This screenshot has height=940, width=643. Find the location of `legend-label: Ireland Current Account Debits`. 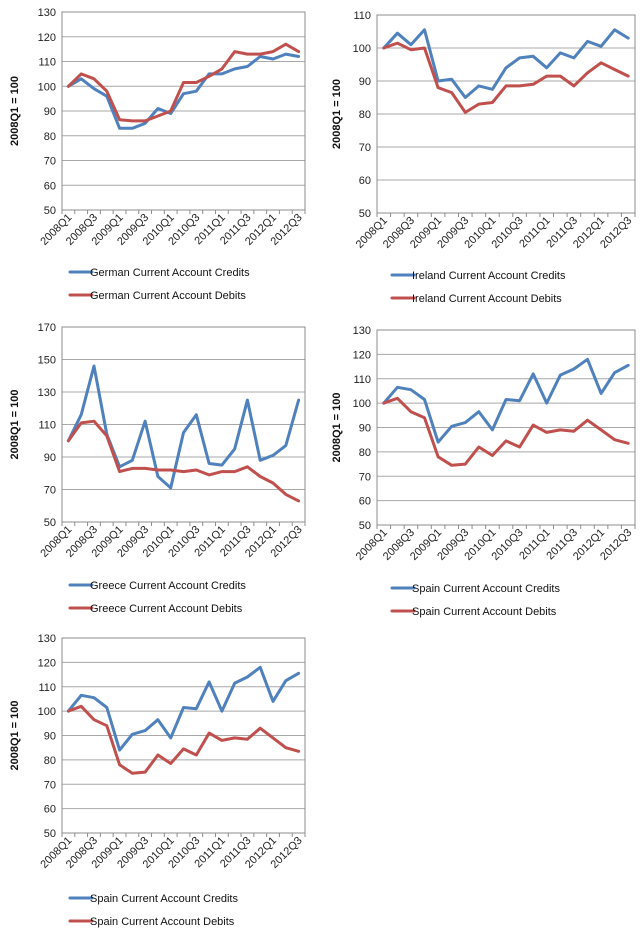

legend-label: Ireland Current Account Debits is located at coordinates (487, 299).